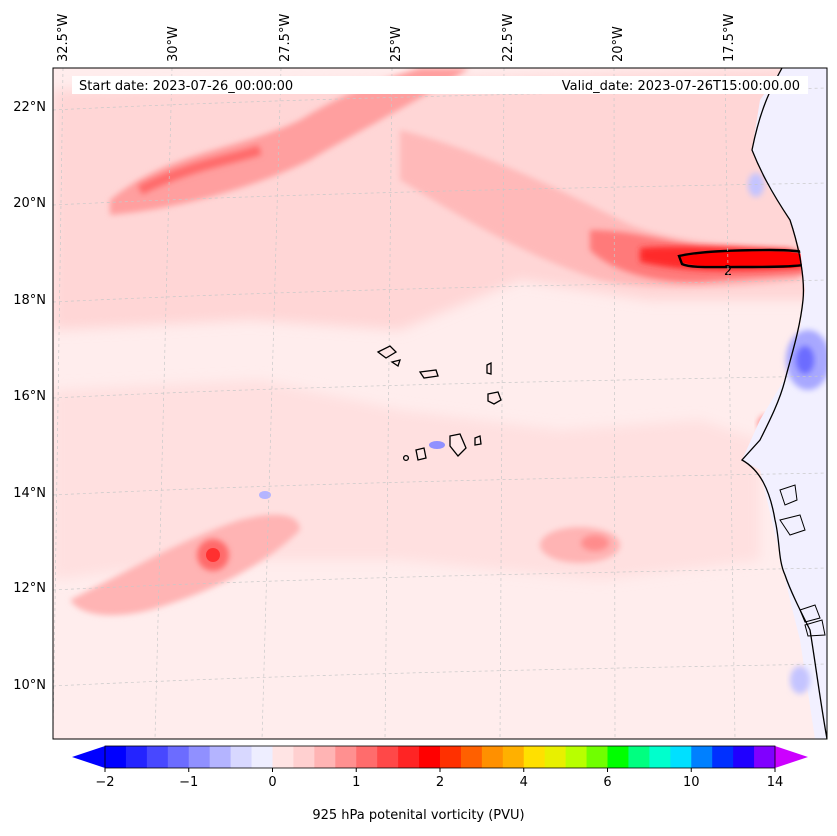 Image resolution: width=837 pixels, height=836 pixels. What do you see at coordinates (729, 38) in the screenshot?
I see `lon-label: 17.5°W` at bounding box center [729, 38].